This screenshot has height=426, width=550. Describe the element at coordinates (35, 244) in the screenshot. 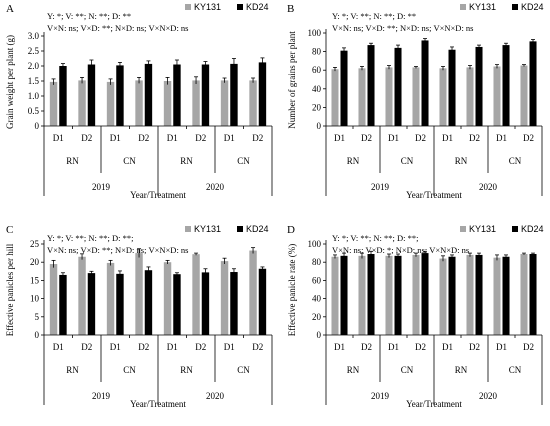

I see `y-tick-label: 25` at that location.